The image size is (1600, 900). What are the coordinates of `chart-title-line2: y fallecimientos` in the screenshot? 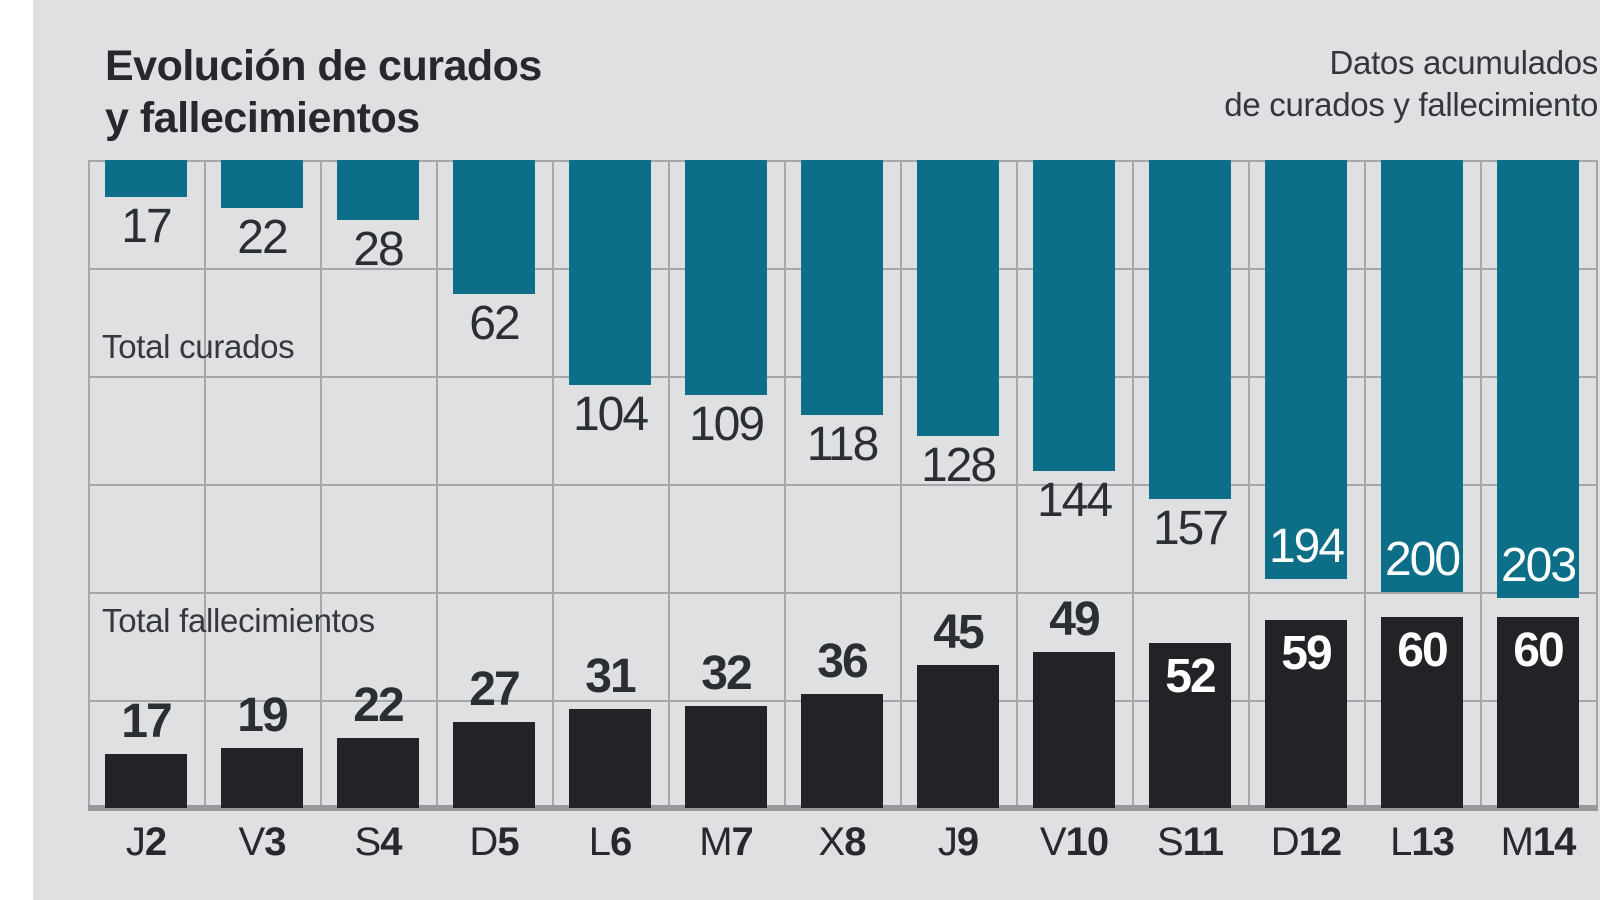 It's located at (262, 118).